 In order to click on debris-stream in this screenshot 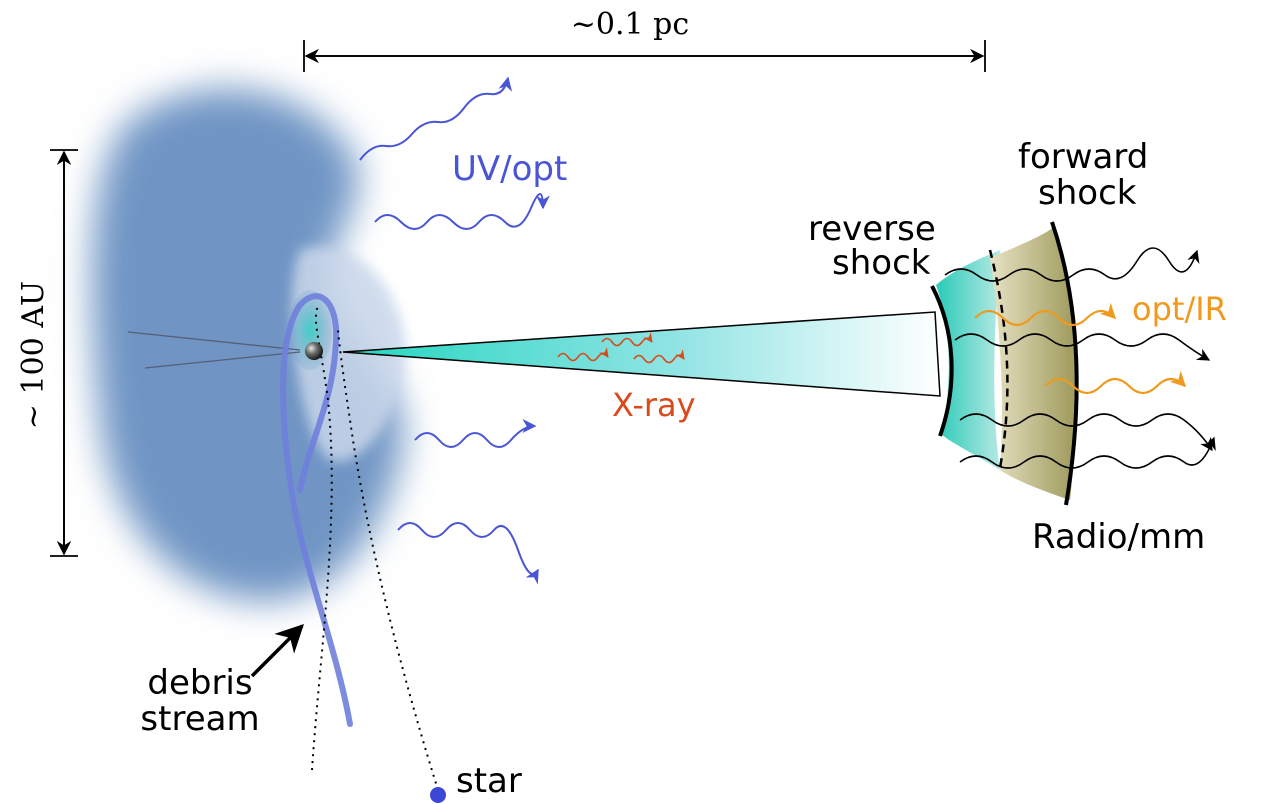, I will do `click(316, 510)`.